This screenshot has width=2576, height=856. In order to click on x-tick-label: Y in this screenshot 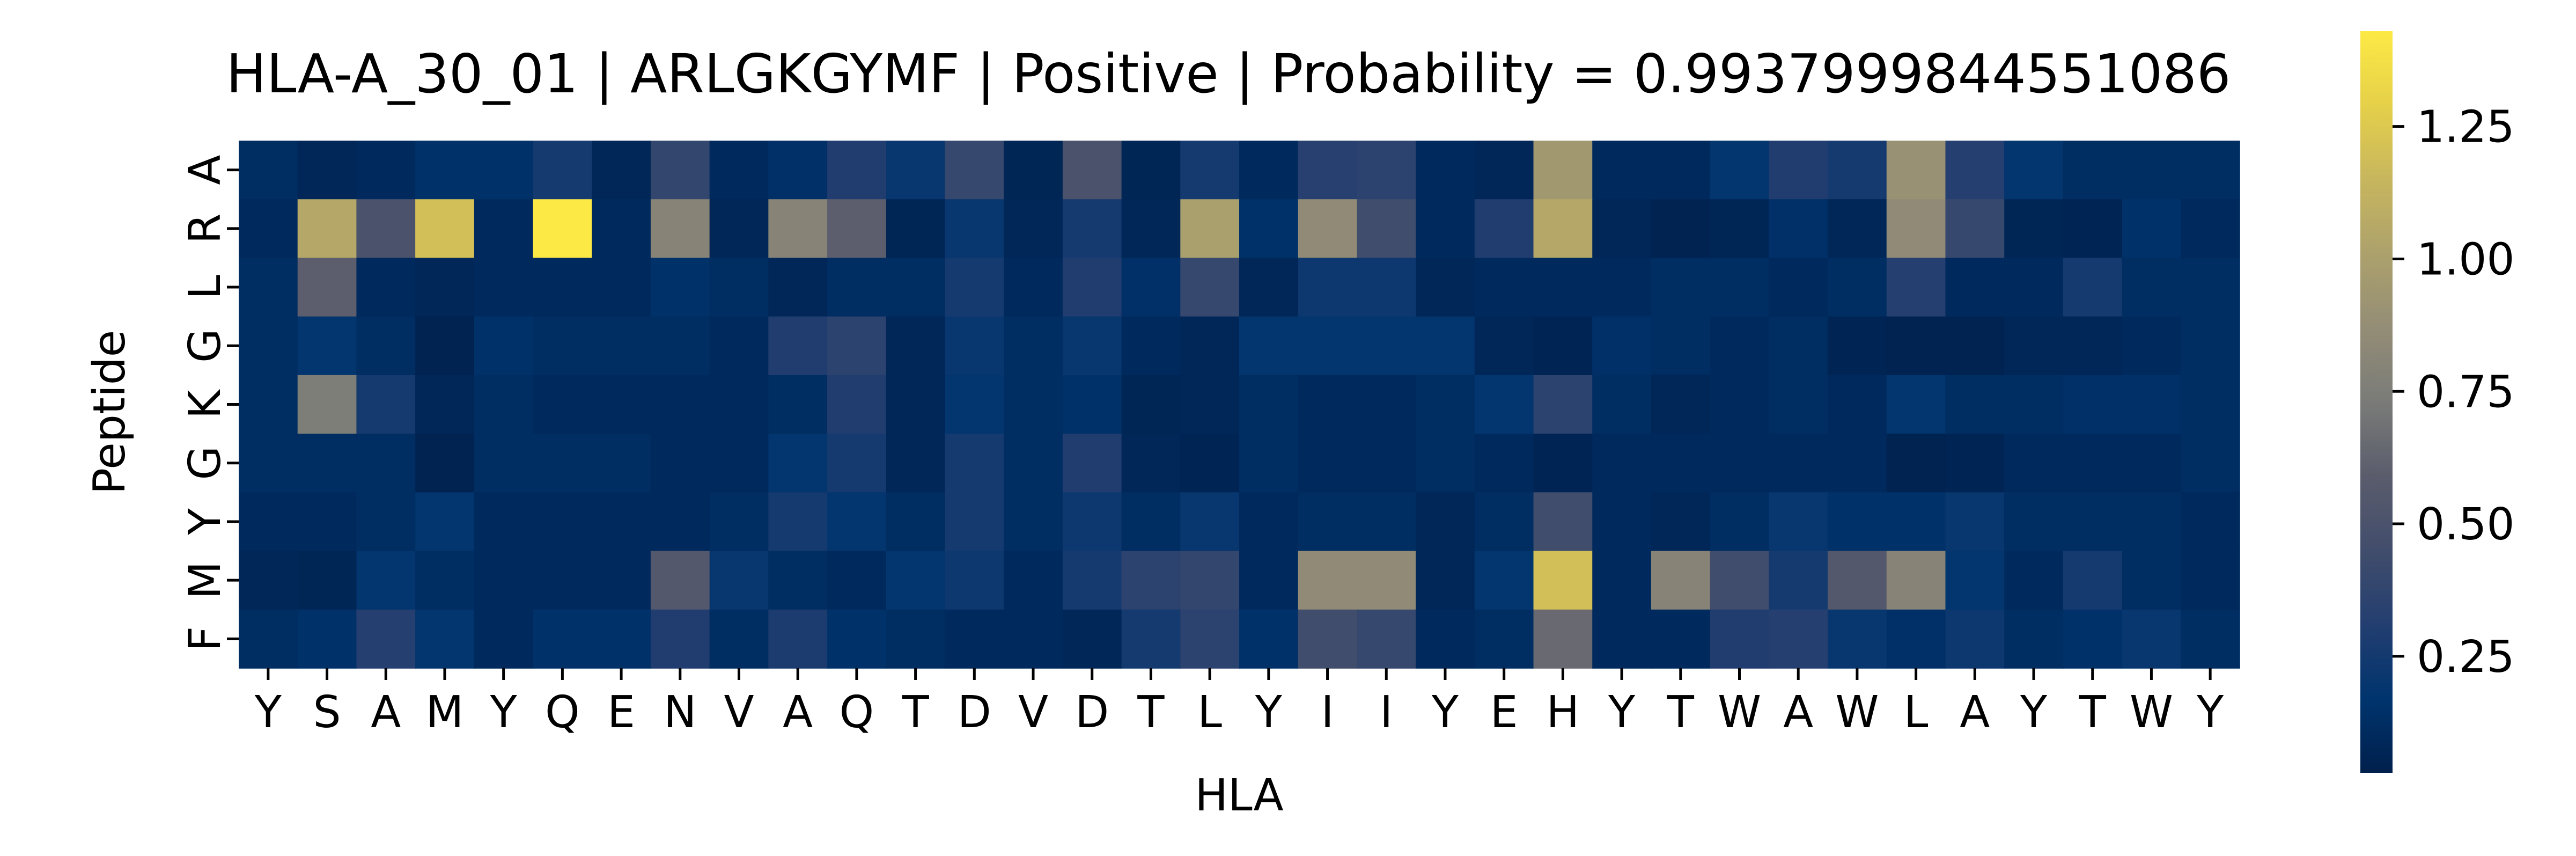, I will do `click(1445, 712)`.